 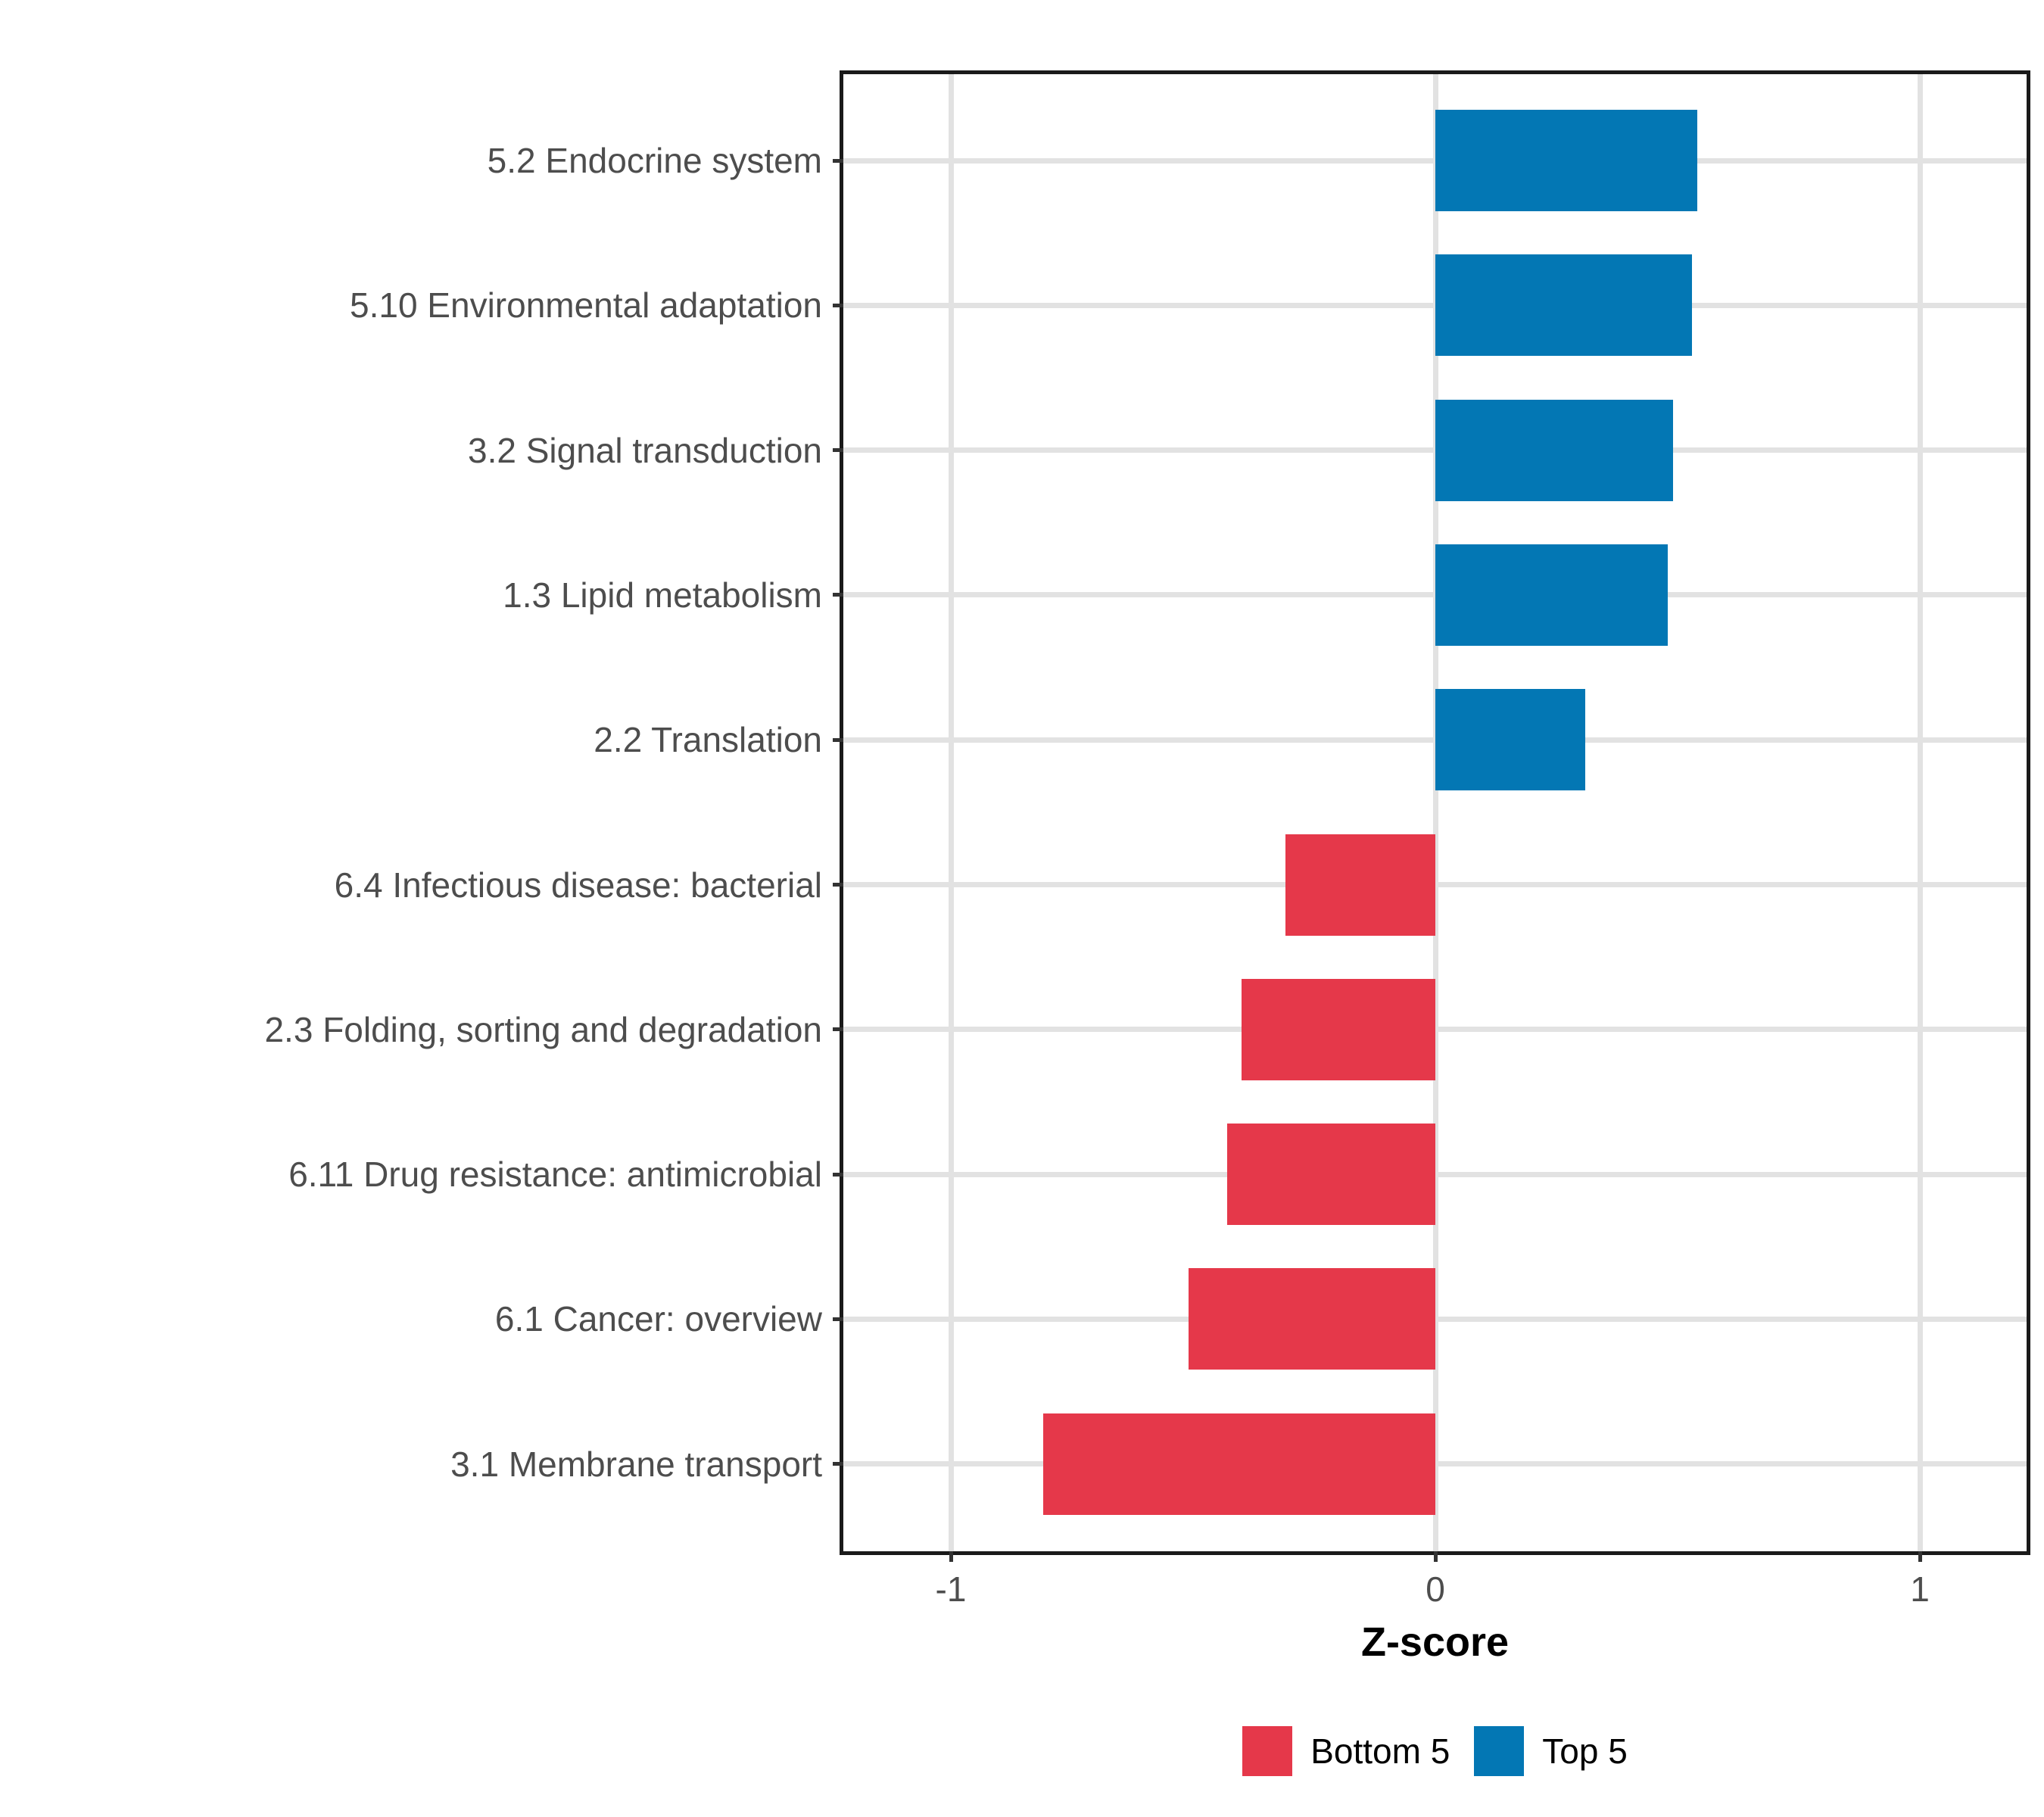 I want to click on y-axis-label: 3.2 Signal transduction, so click(x=645, y=450).